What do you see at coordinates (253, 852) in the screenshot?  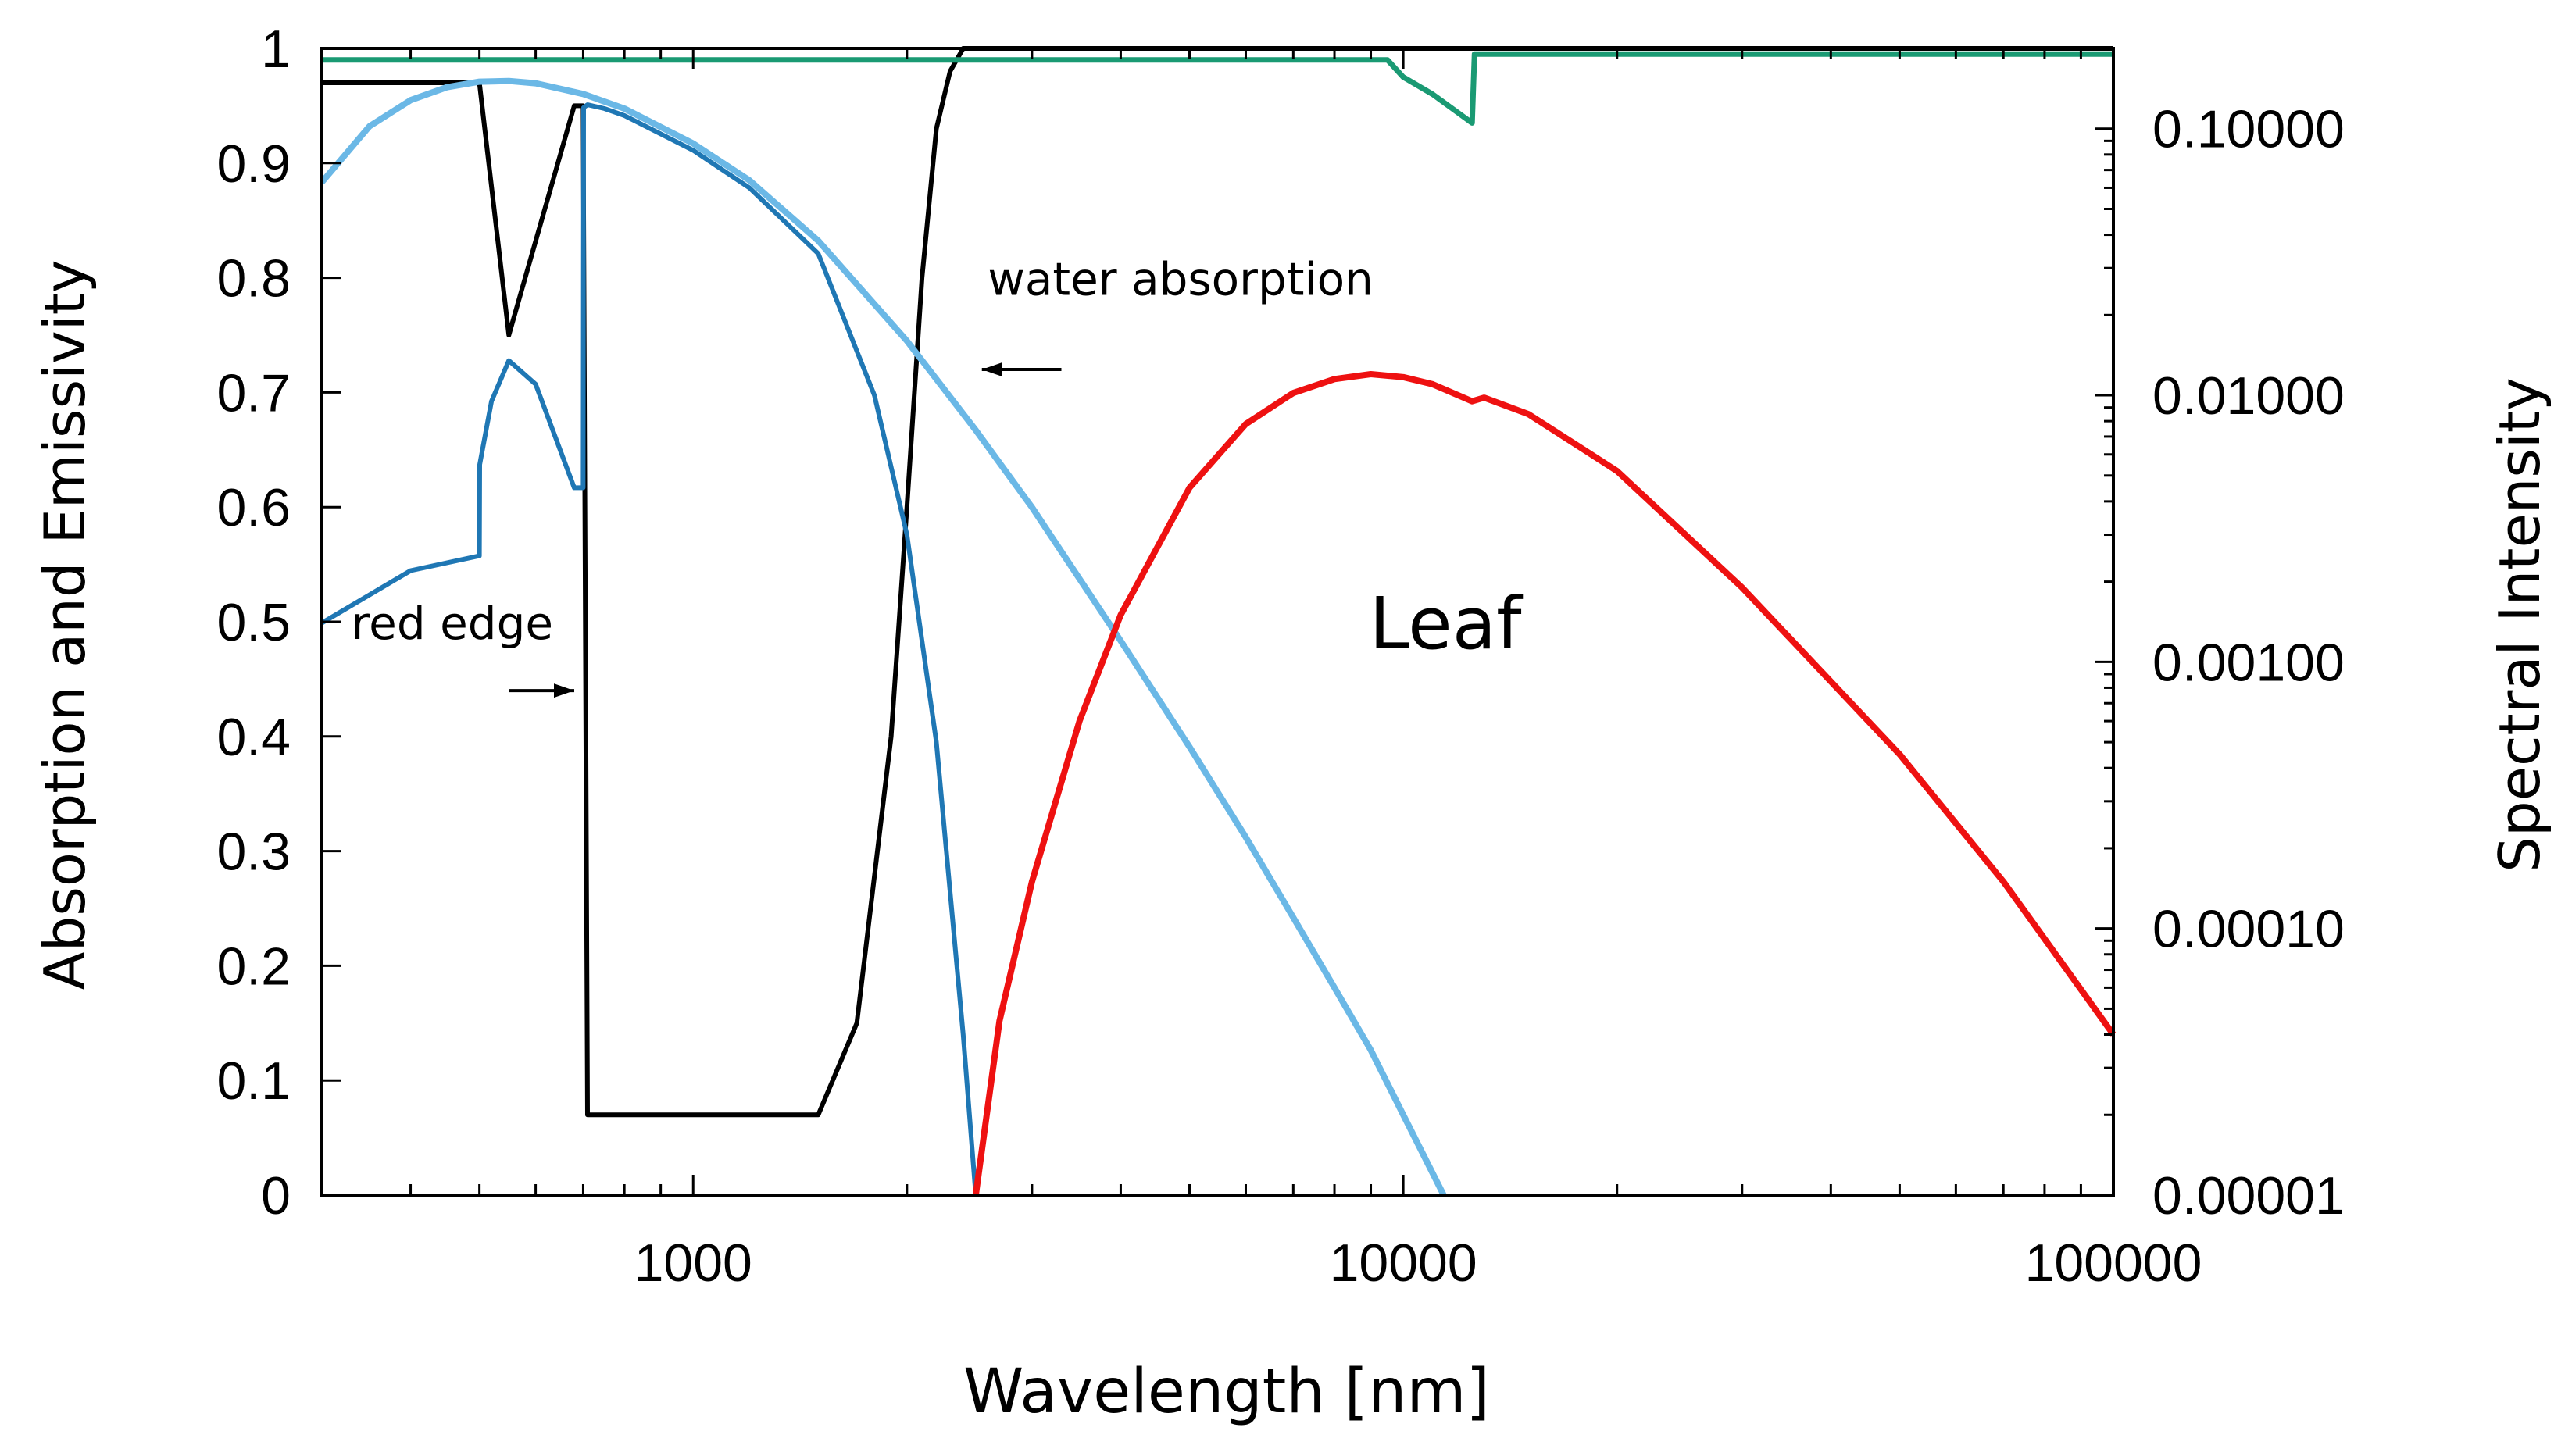 I see `y-left-tick-label: 0.3` at bounding box center [253, 852].